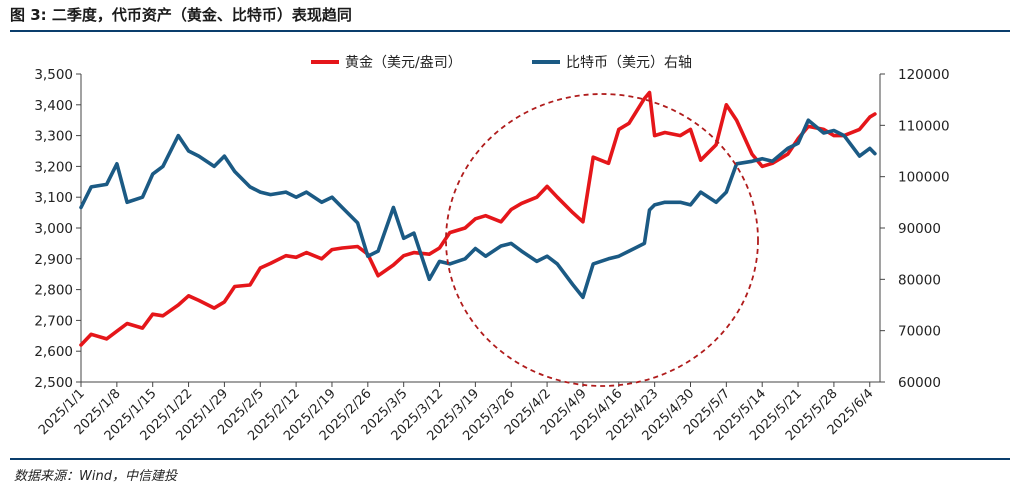 Image resolution: width=1024 pixels, height=487 pixels. What do you see at coordinates (53, 106) in the screenshot?
I see `left-tick-label: 3,400` at bounding box center [53, 106].